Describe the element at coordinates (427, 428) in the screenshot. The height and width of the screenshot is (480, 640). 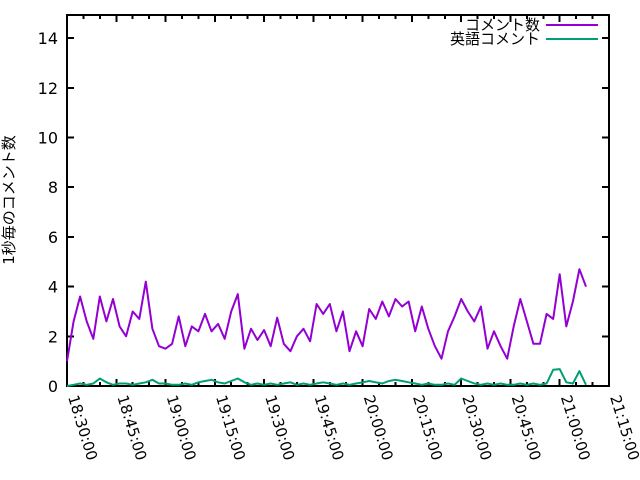
I see `x-tick-label: 20:15:00` at that location.